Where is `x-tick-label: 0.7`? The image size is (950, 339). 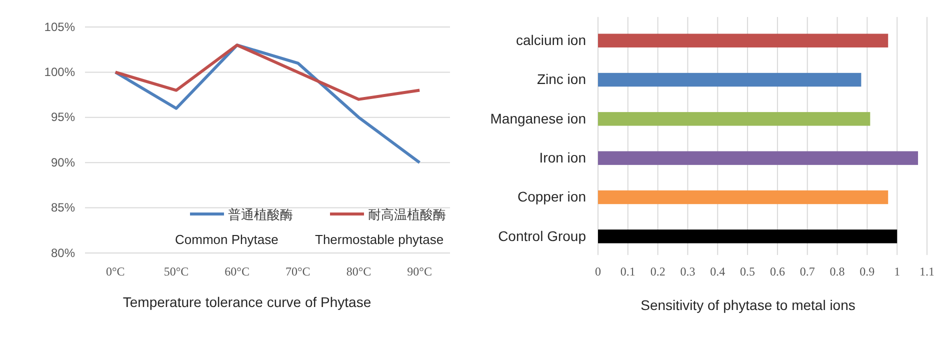 x-tick-label: 0.7 is located at coordinates (807, 271).